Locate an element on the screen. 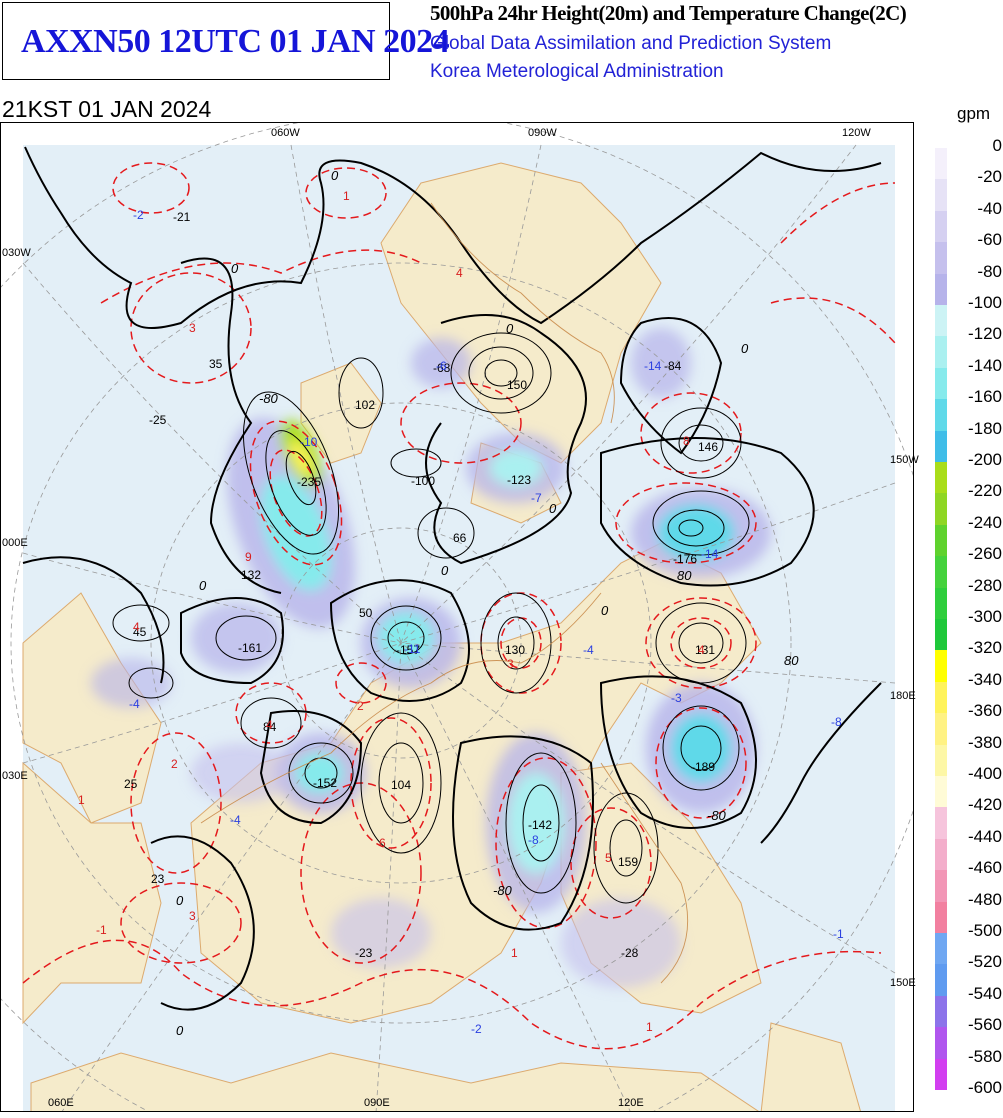  legend-item: -280 is located at coordinates (968, 597).